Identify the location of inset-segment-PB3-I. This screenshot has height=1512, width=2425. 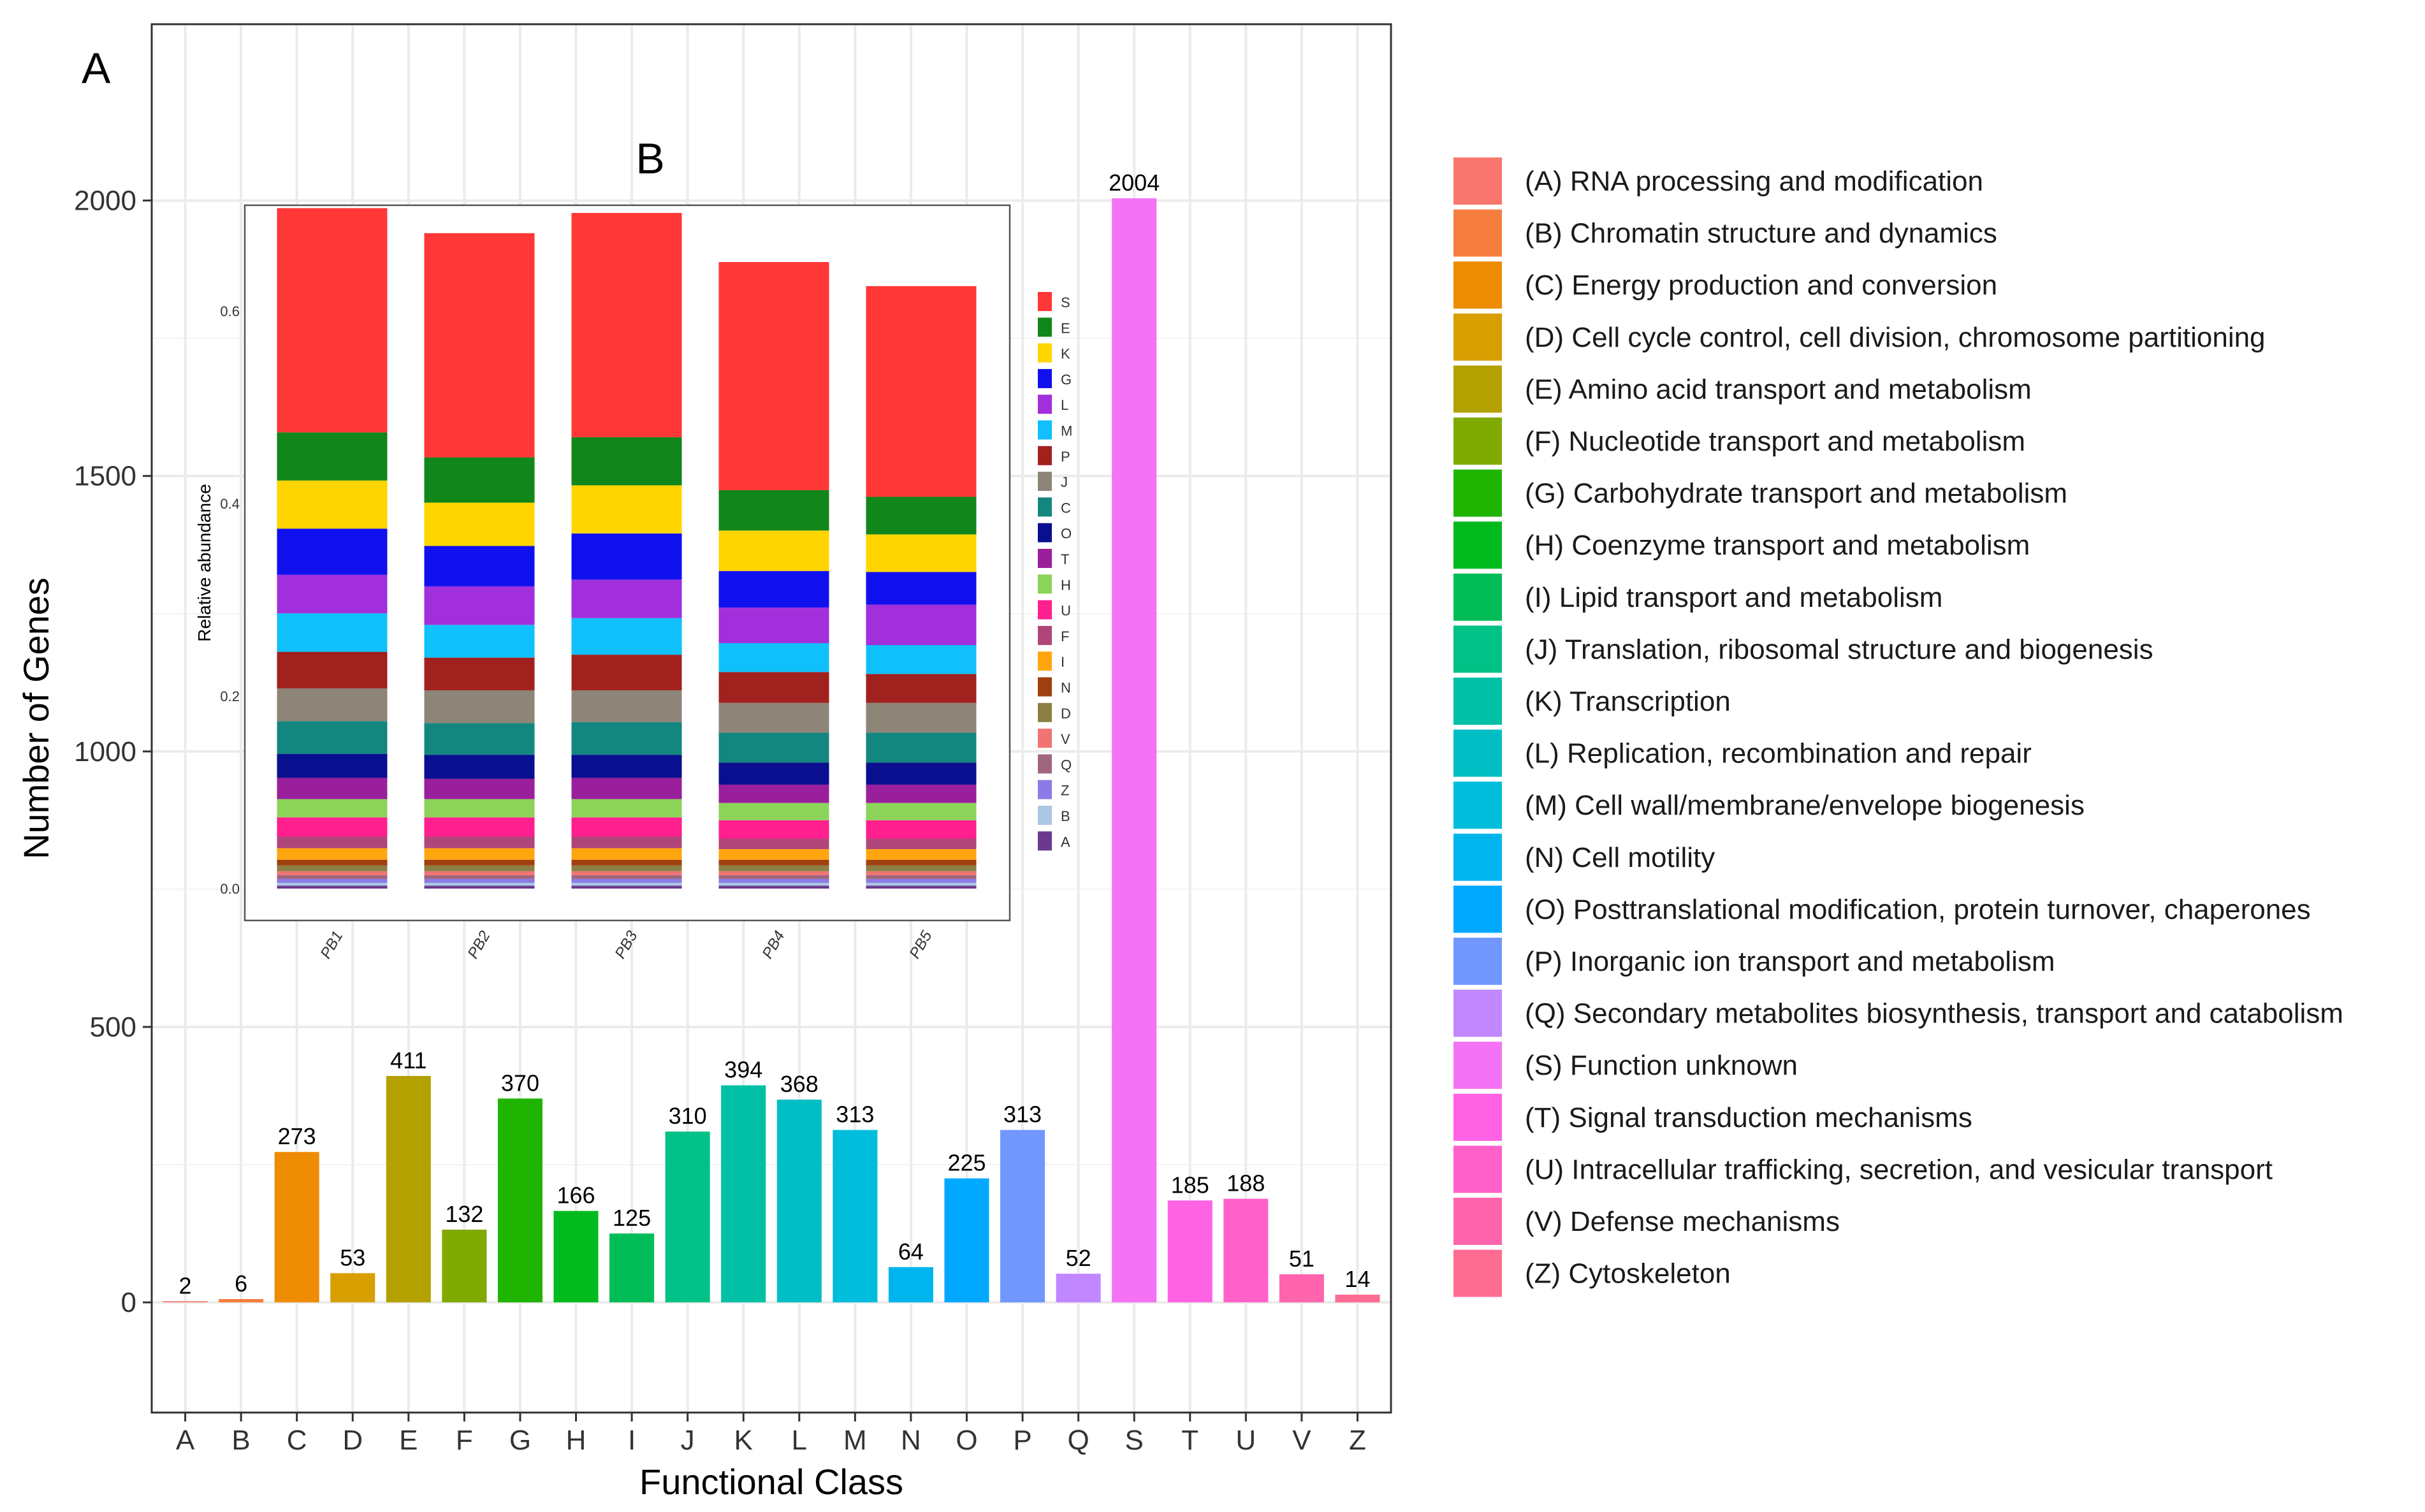
(626, 854).